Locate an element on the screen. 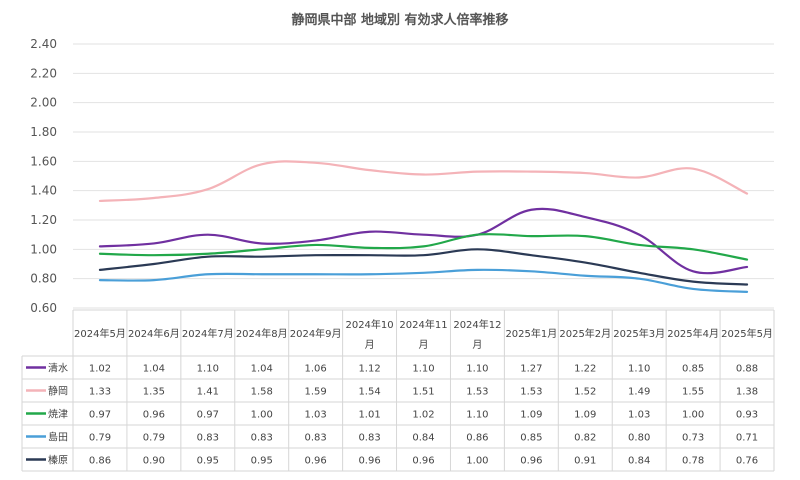 This screenshot has height=480, width=800. category-label: 2025年2月 is located at coordinates (585, 333).